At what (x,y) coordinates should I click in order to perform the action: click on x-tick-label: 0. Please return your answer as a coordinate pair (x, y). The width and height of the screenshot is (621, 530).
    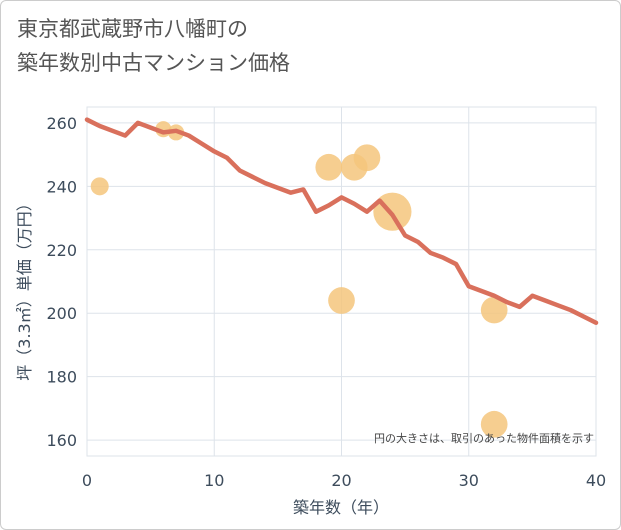
    Looking at the image, I should click on (87, 480).